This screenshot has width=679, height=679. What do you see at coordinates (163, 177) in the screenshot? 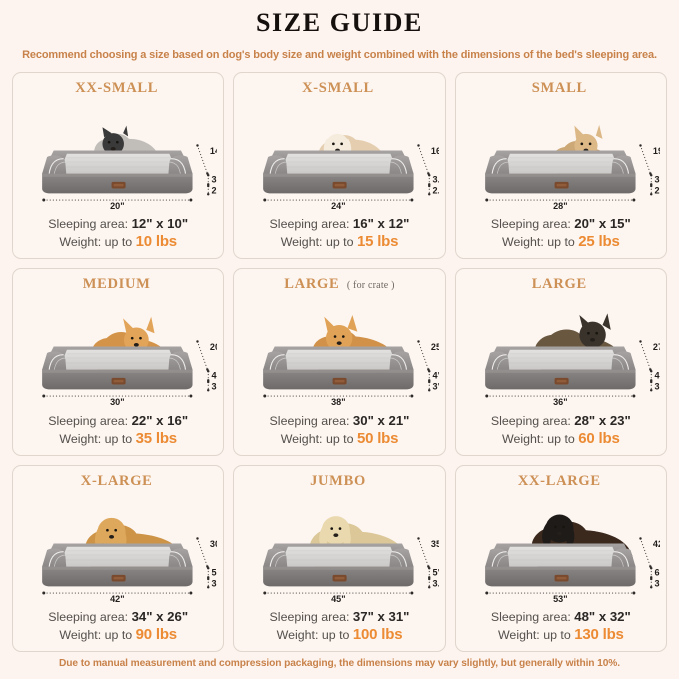
I see `dimension-labels: 14" 3.5" 2.5" 20"` at bounding box center [163, 177].